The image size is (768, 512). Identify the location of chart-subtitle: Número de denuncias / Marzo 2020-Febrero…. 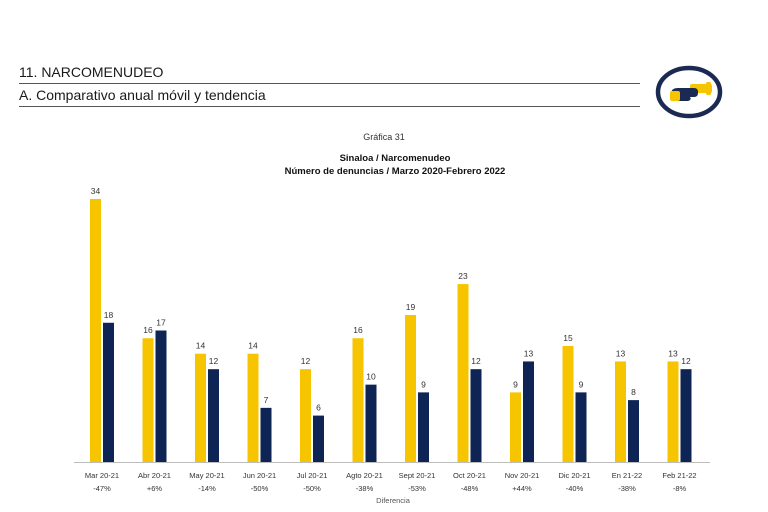
(395, 171).